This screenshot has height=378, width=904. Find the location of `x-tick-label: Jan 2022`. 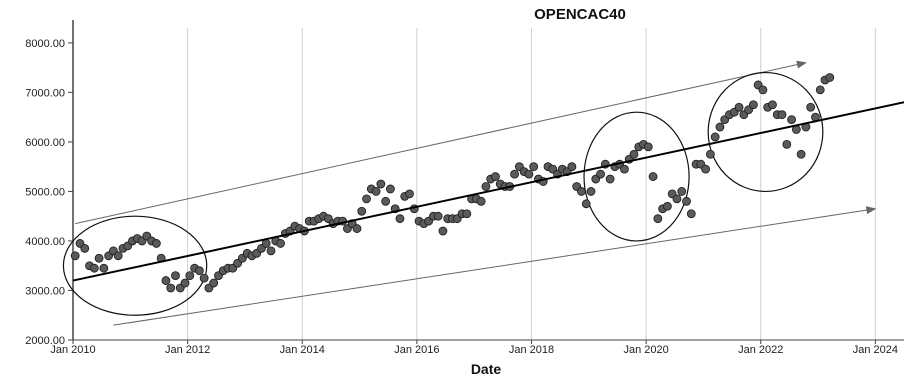

x-tick-label: Jan 2022 is located at coordinates (760, 350).